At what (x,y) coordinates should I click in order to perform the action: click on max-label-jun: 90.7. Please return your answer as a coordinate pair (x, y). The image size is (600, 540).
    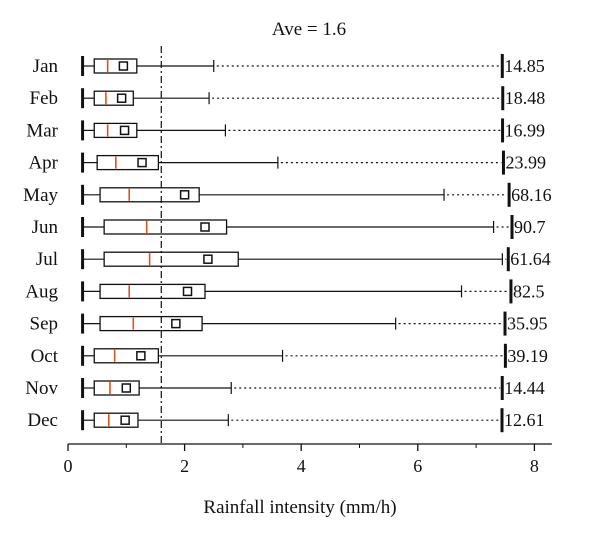
    Looking at the image, I should click on (530, 227).